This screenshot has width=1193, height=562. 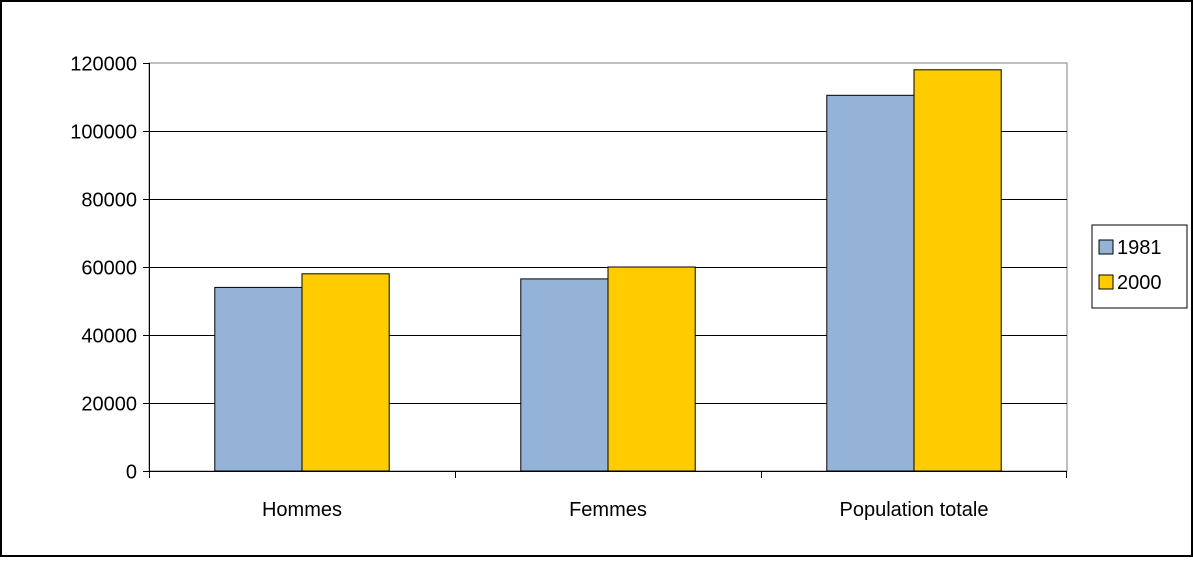 I want to click on legend-label-2000: 2000, so click(x=1139, y=283).